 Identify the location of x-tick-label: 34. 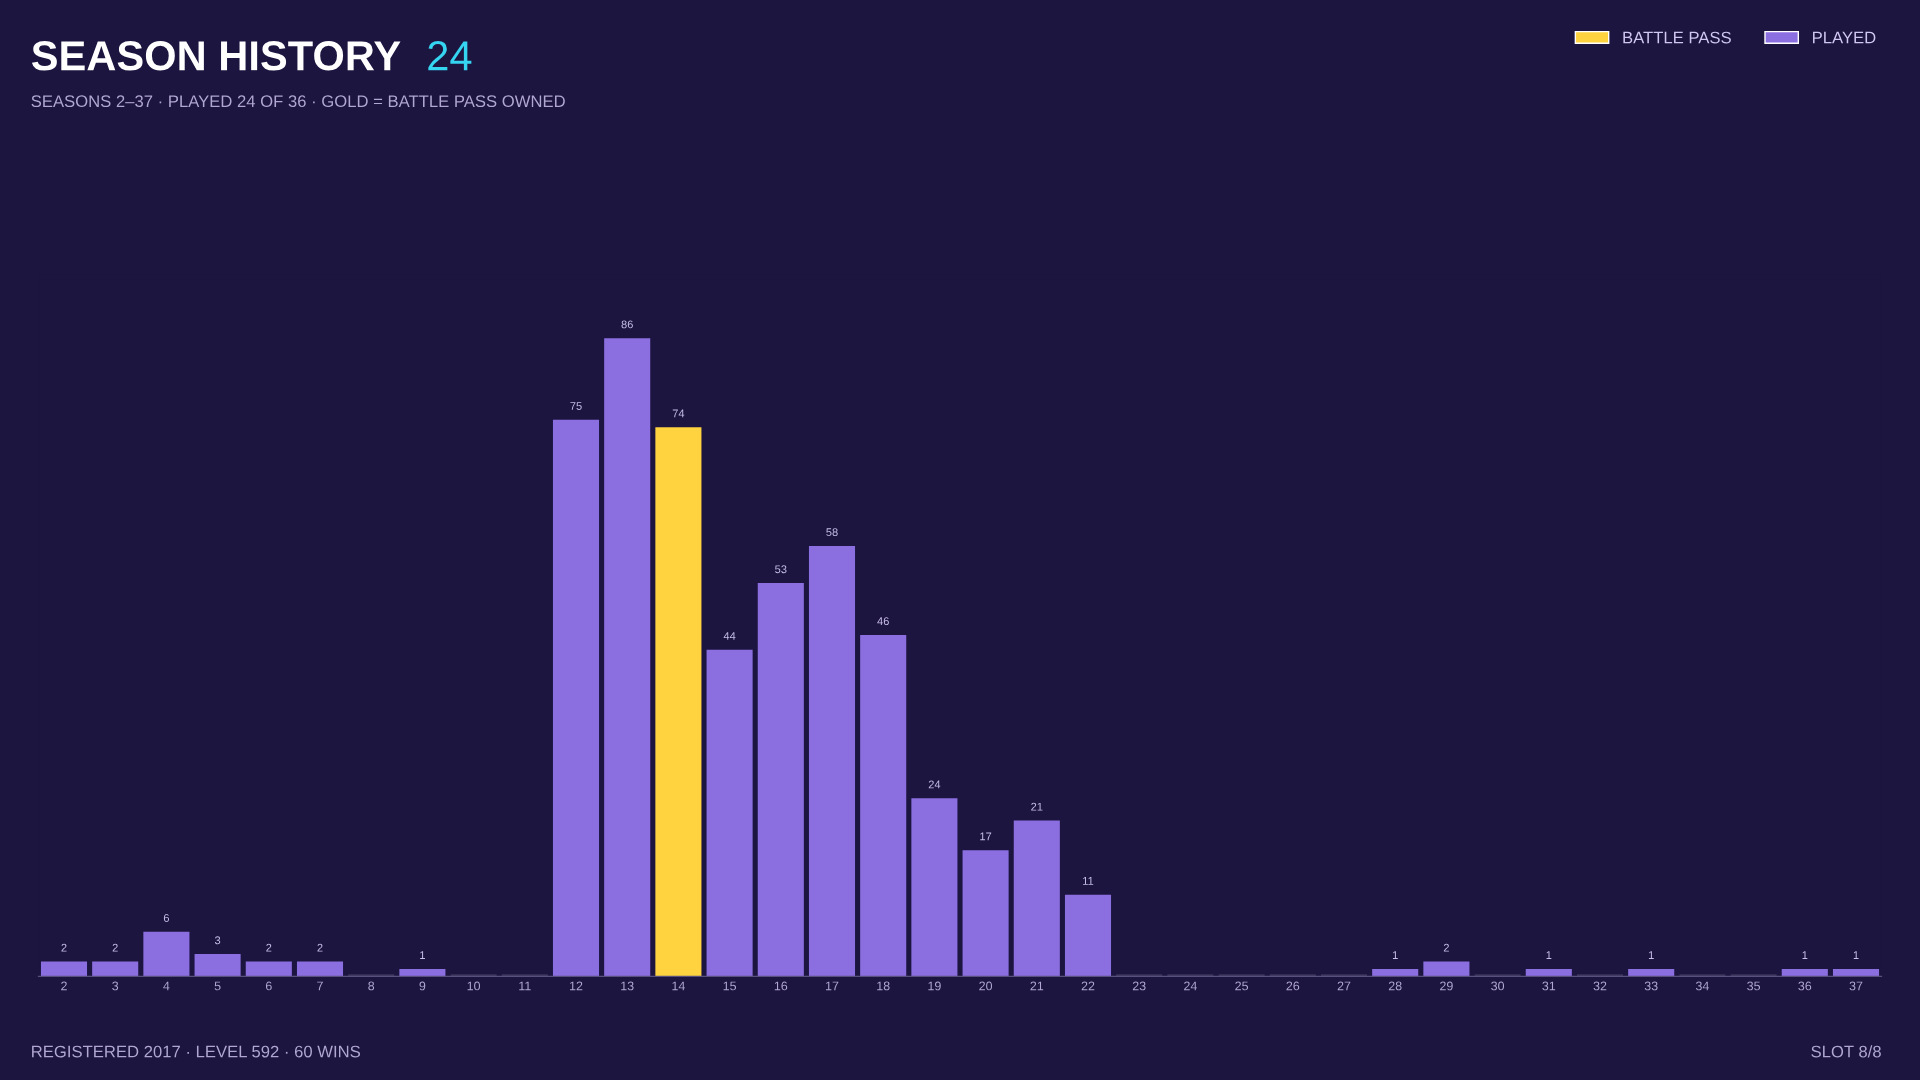
(1702, 986).